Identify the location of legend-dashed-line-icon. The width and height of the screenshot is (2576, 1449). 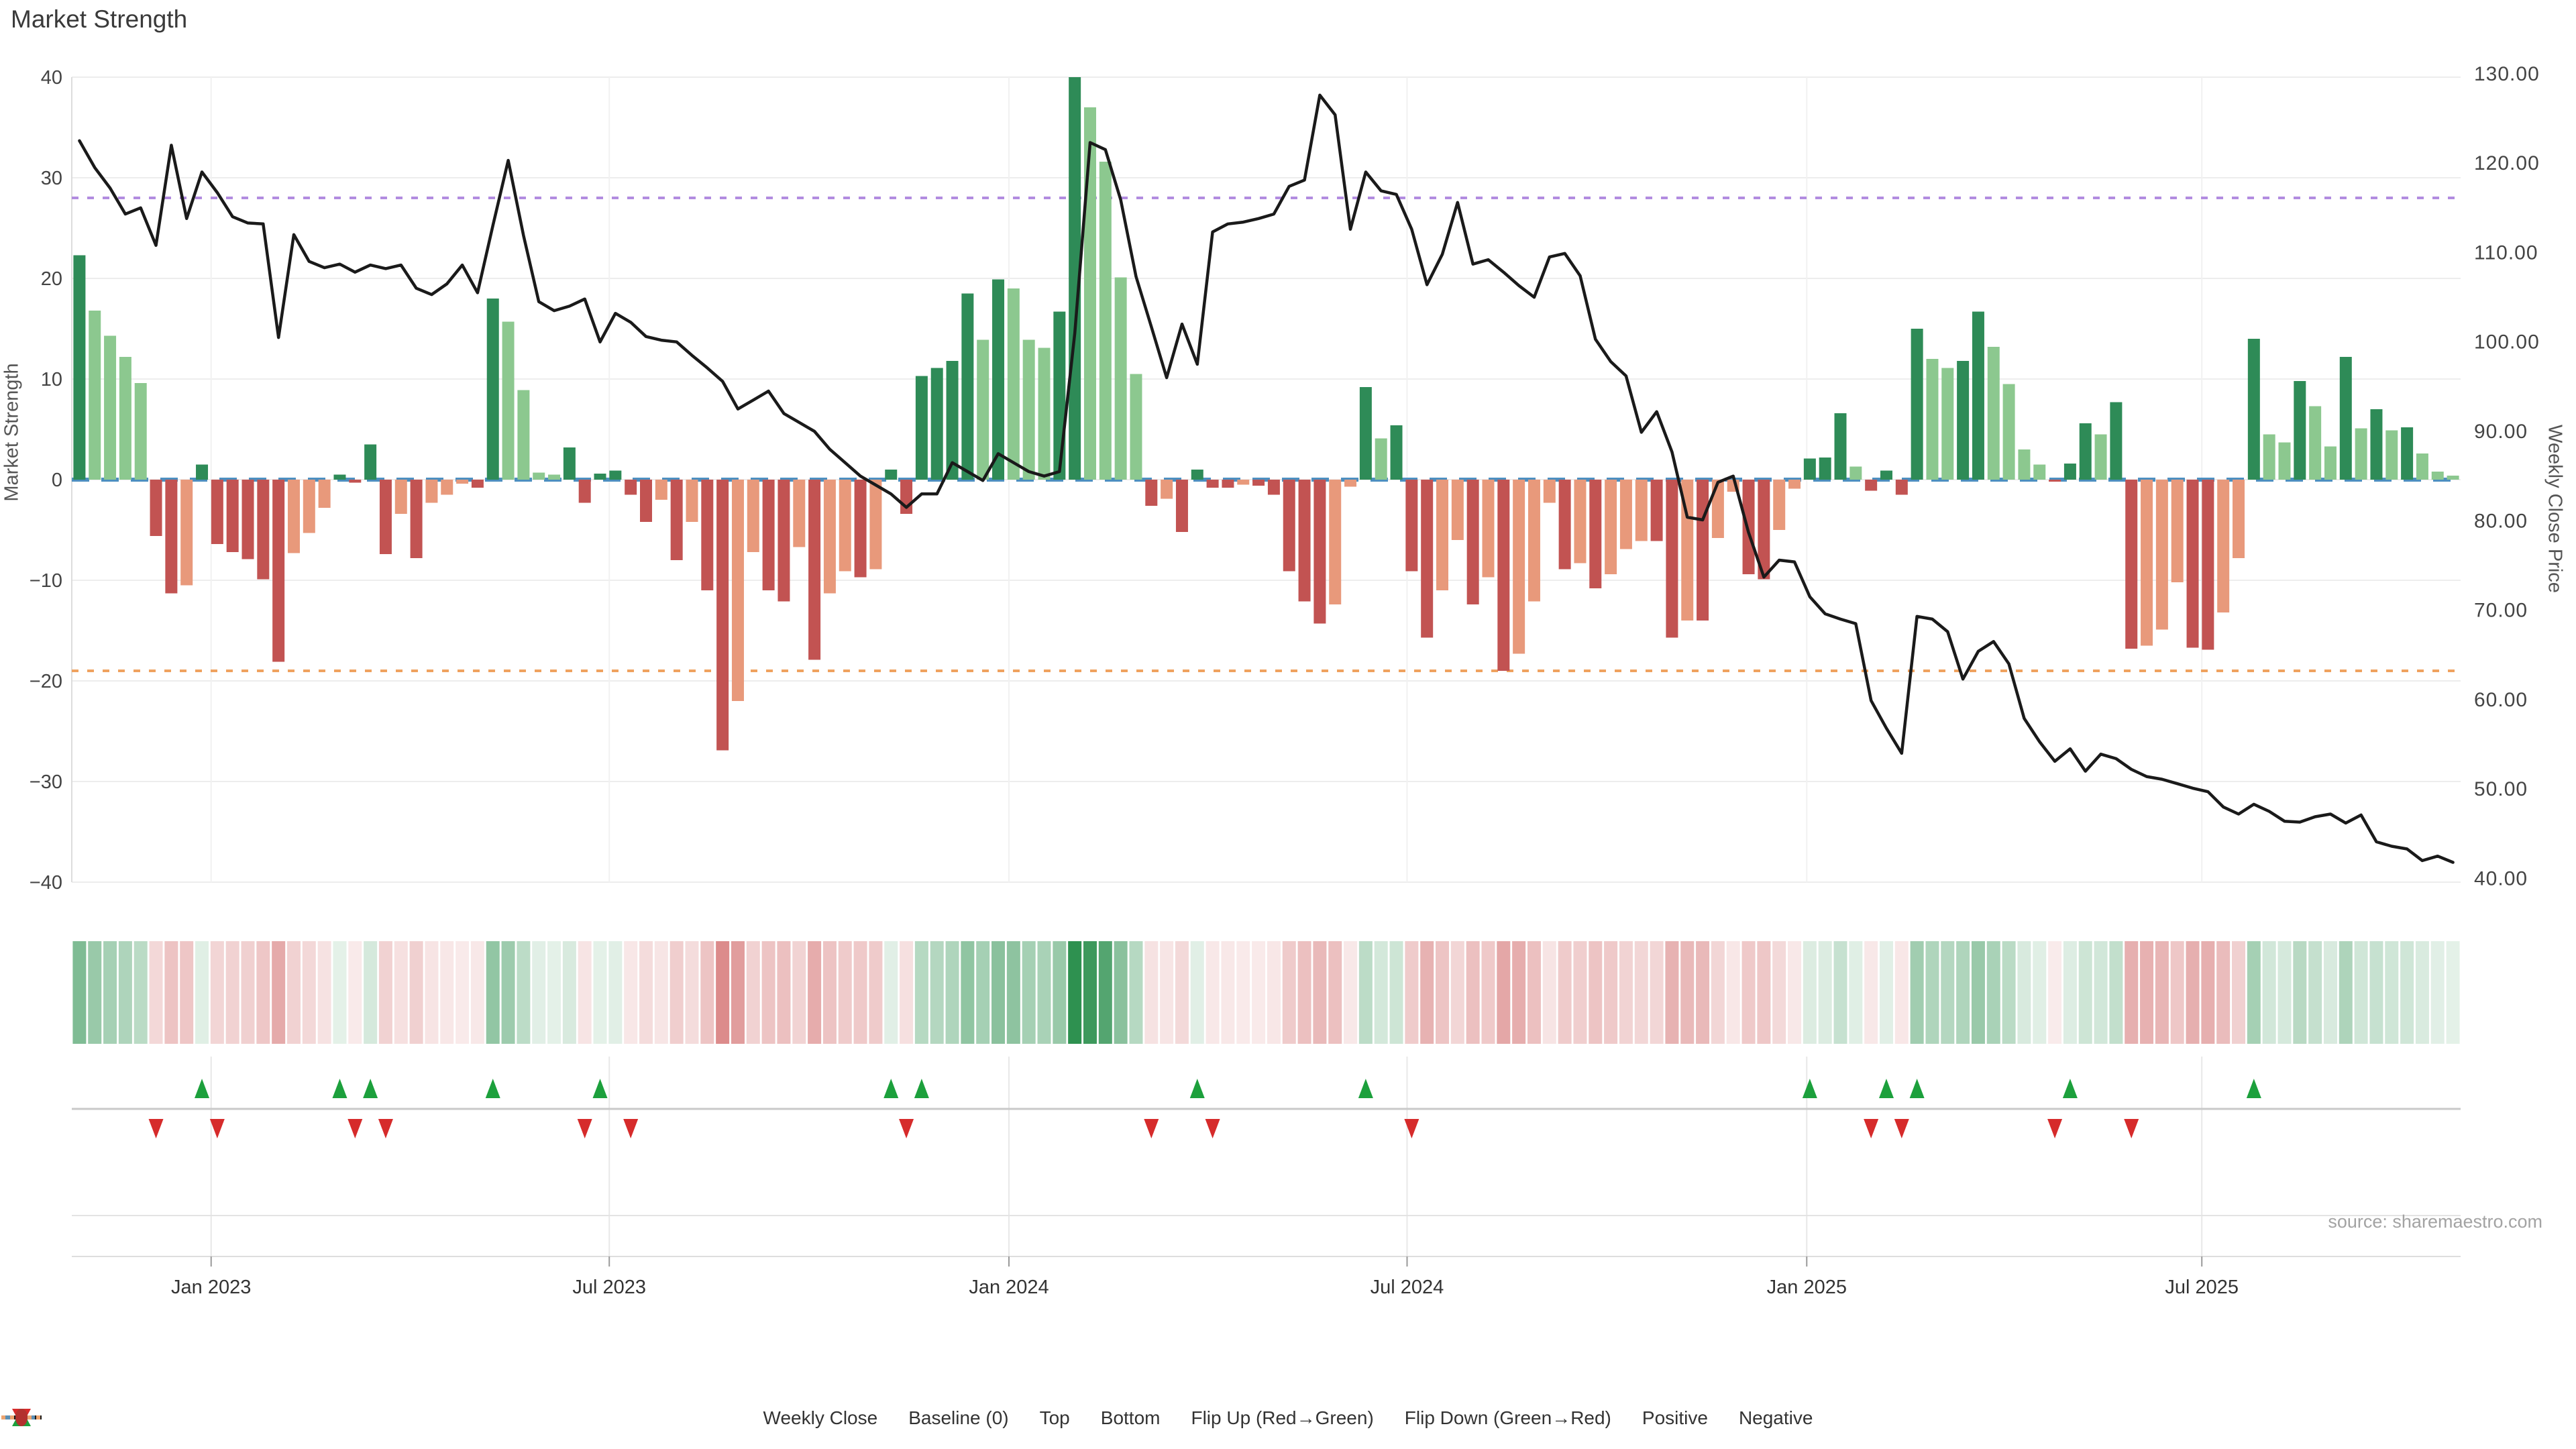
(21, 1417).